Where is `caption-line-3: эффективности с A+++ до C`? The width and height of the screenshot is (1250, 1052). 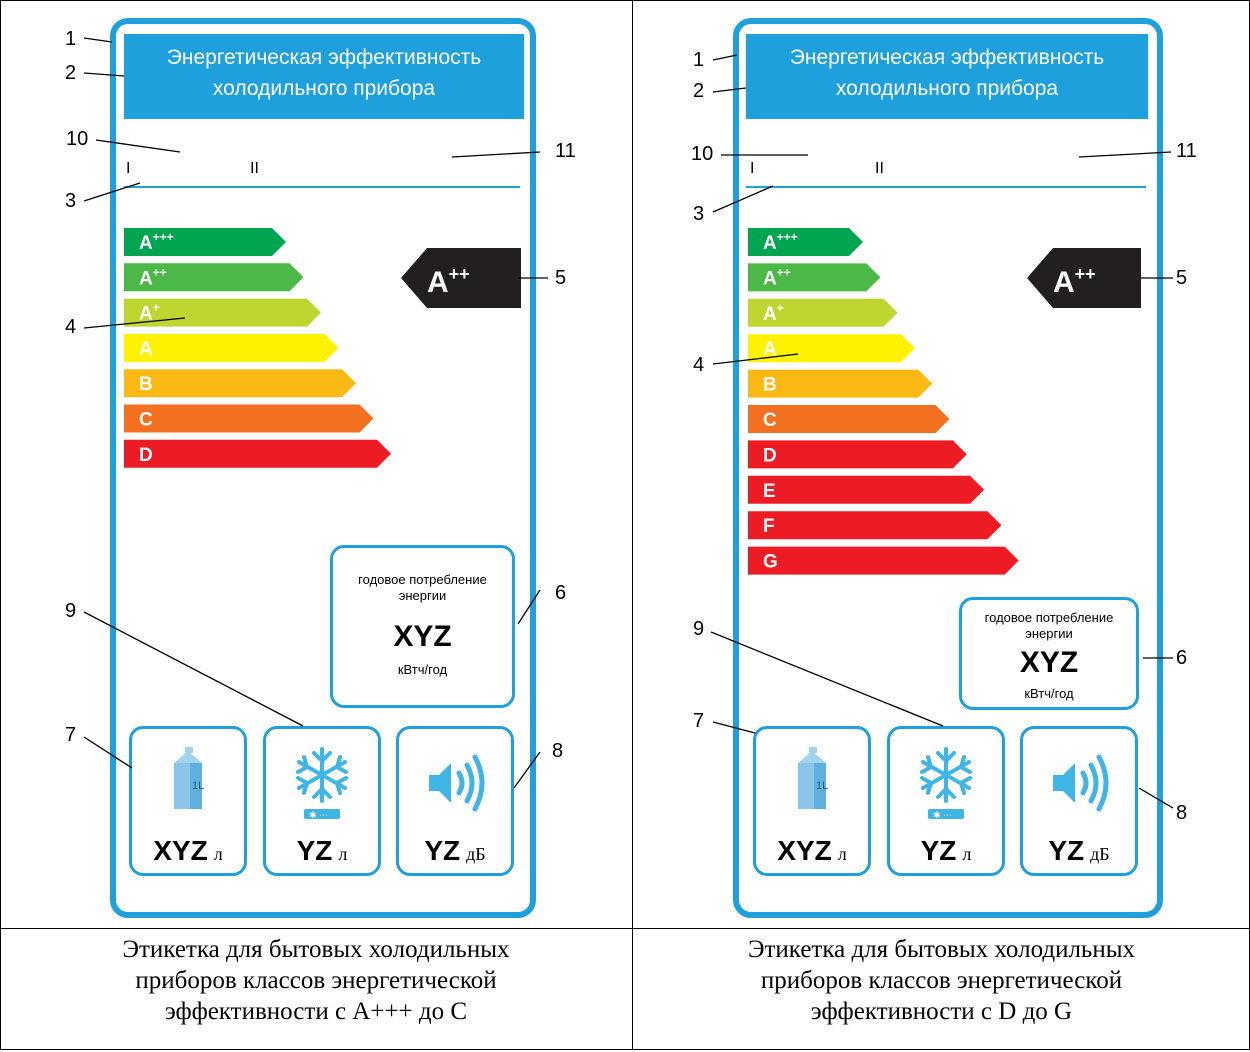 caption-line-3: эффективности с A+++ до C is located at coordinates (316, 1011).